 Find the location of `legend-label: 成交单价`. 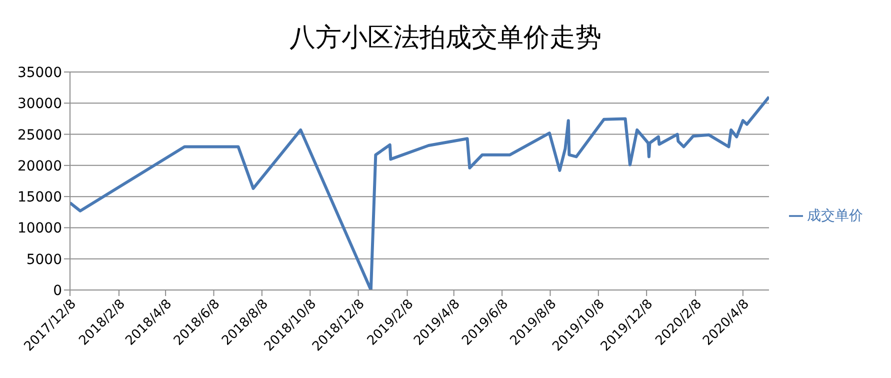

legend-label: 成交单价 is located at coordinates (835, 216).